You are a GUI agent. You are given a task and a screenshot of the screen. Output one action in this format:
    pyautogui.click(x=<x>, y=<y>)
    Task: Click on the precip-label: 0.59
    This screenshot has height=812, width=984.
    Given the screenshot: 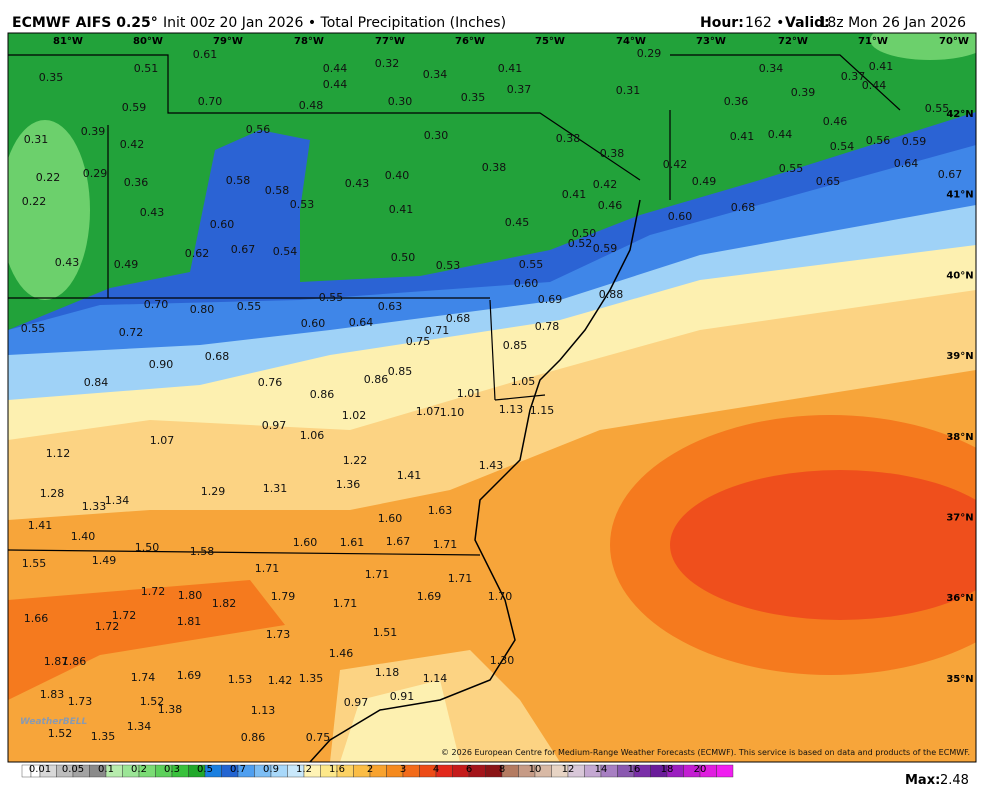 What is the action you would take?
    pyautogui.click(x=134, y=107)
    